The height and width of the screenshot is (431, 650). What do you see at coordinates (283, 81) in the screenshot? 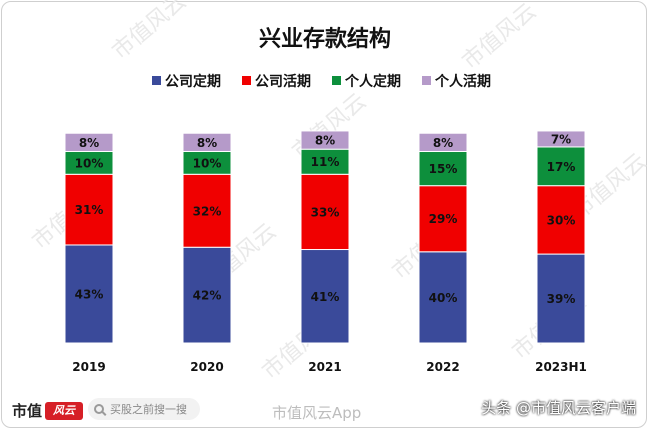
I see `legend-label: 公司活期` at bounding box center [283, 81].